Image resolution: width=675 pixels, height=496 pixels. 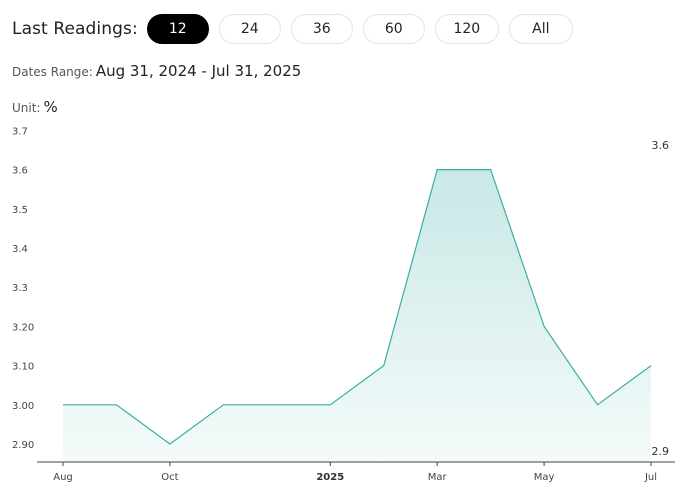 What do you see at coordinates (20, 210) in the screenshot?
I see `y-tick-label: 3.5` at bounding box center [20, 210].